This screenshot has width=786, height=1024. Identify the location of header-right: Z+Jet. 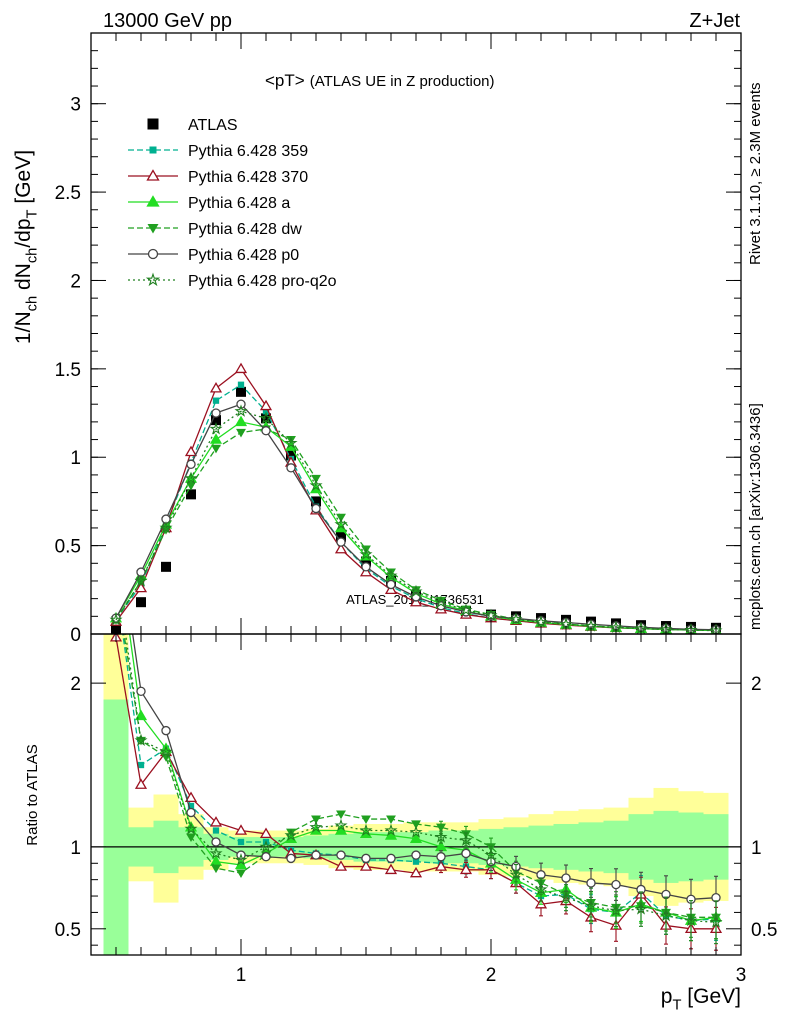
(714, 21).